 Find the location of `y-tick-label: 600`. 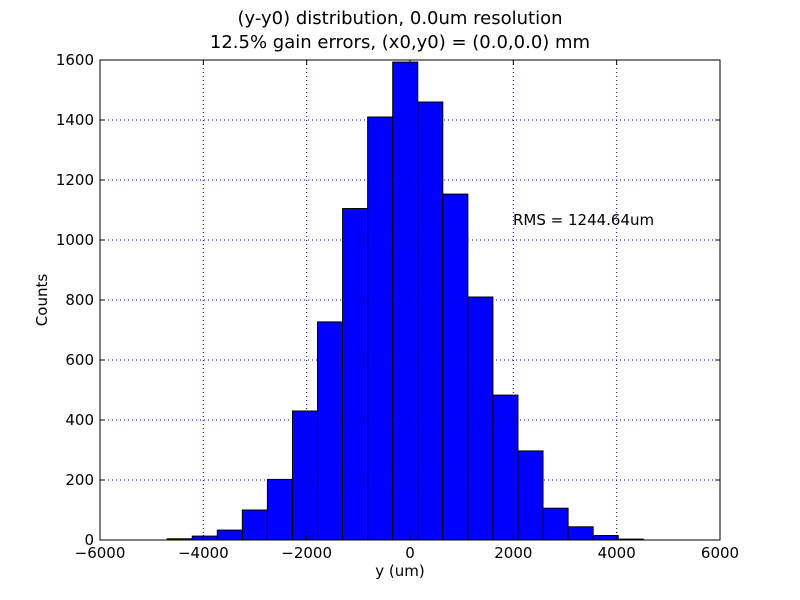

y-tick-label: 600 is located at coordinates (79, 360).